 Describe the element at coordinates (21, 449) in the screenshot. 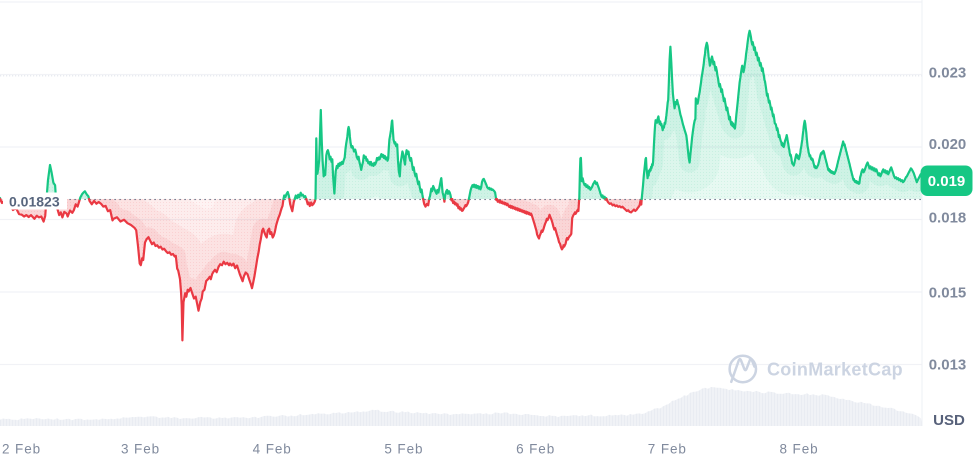

I see `svg-text: 2 Feb` at that location.